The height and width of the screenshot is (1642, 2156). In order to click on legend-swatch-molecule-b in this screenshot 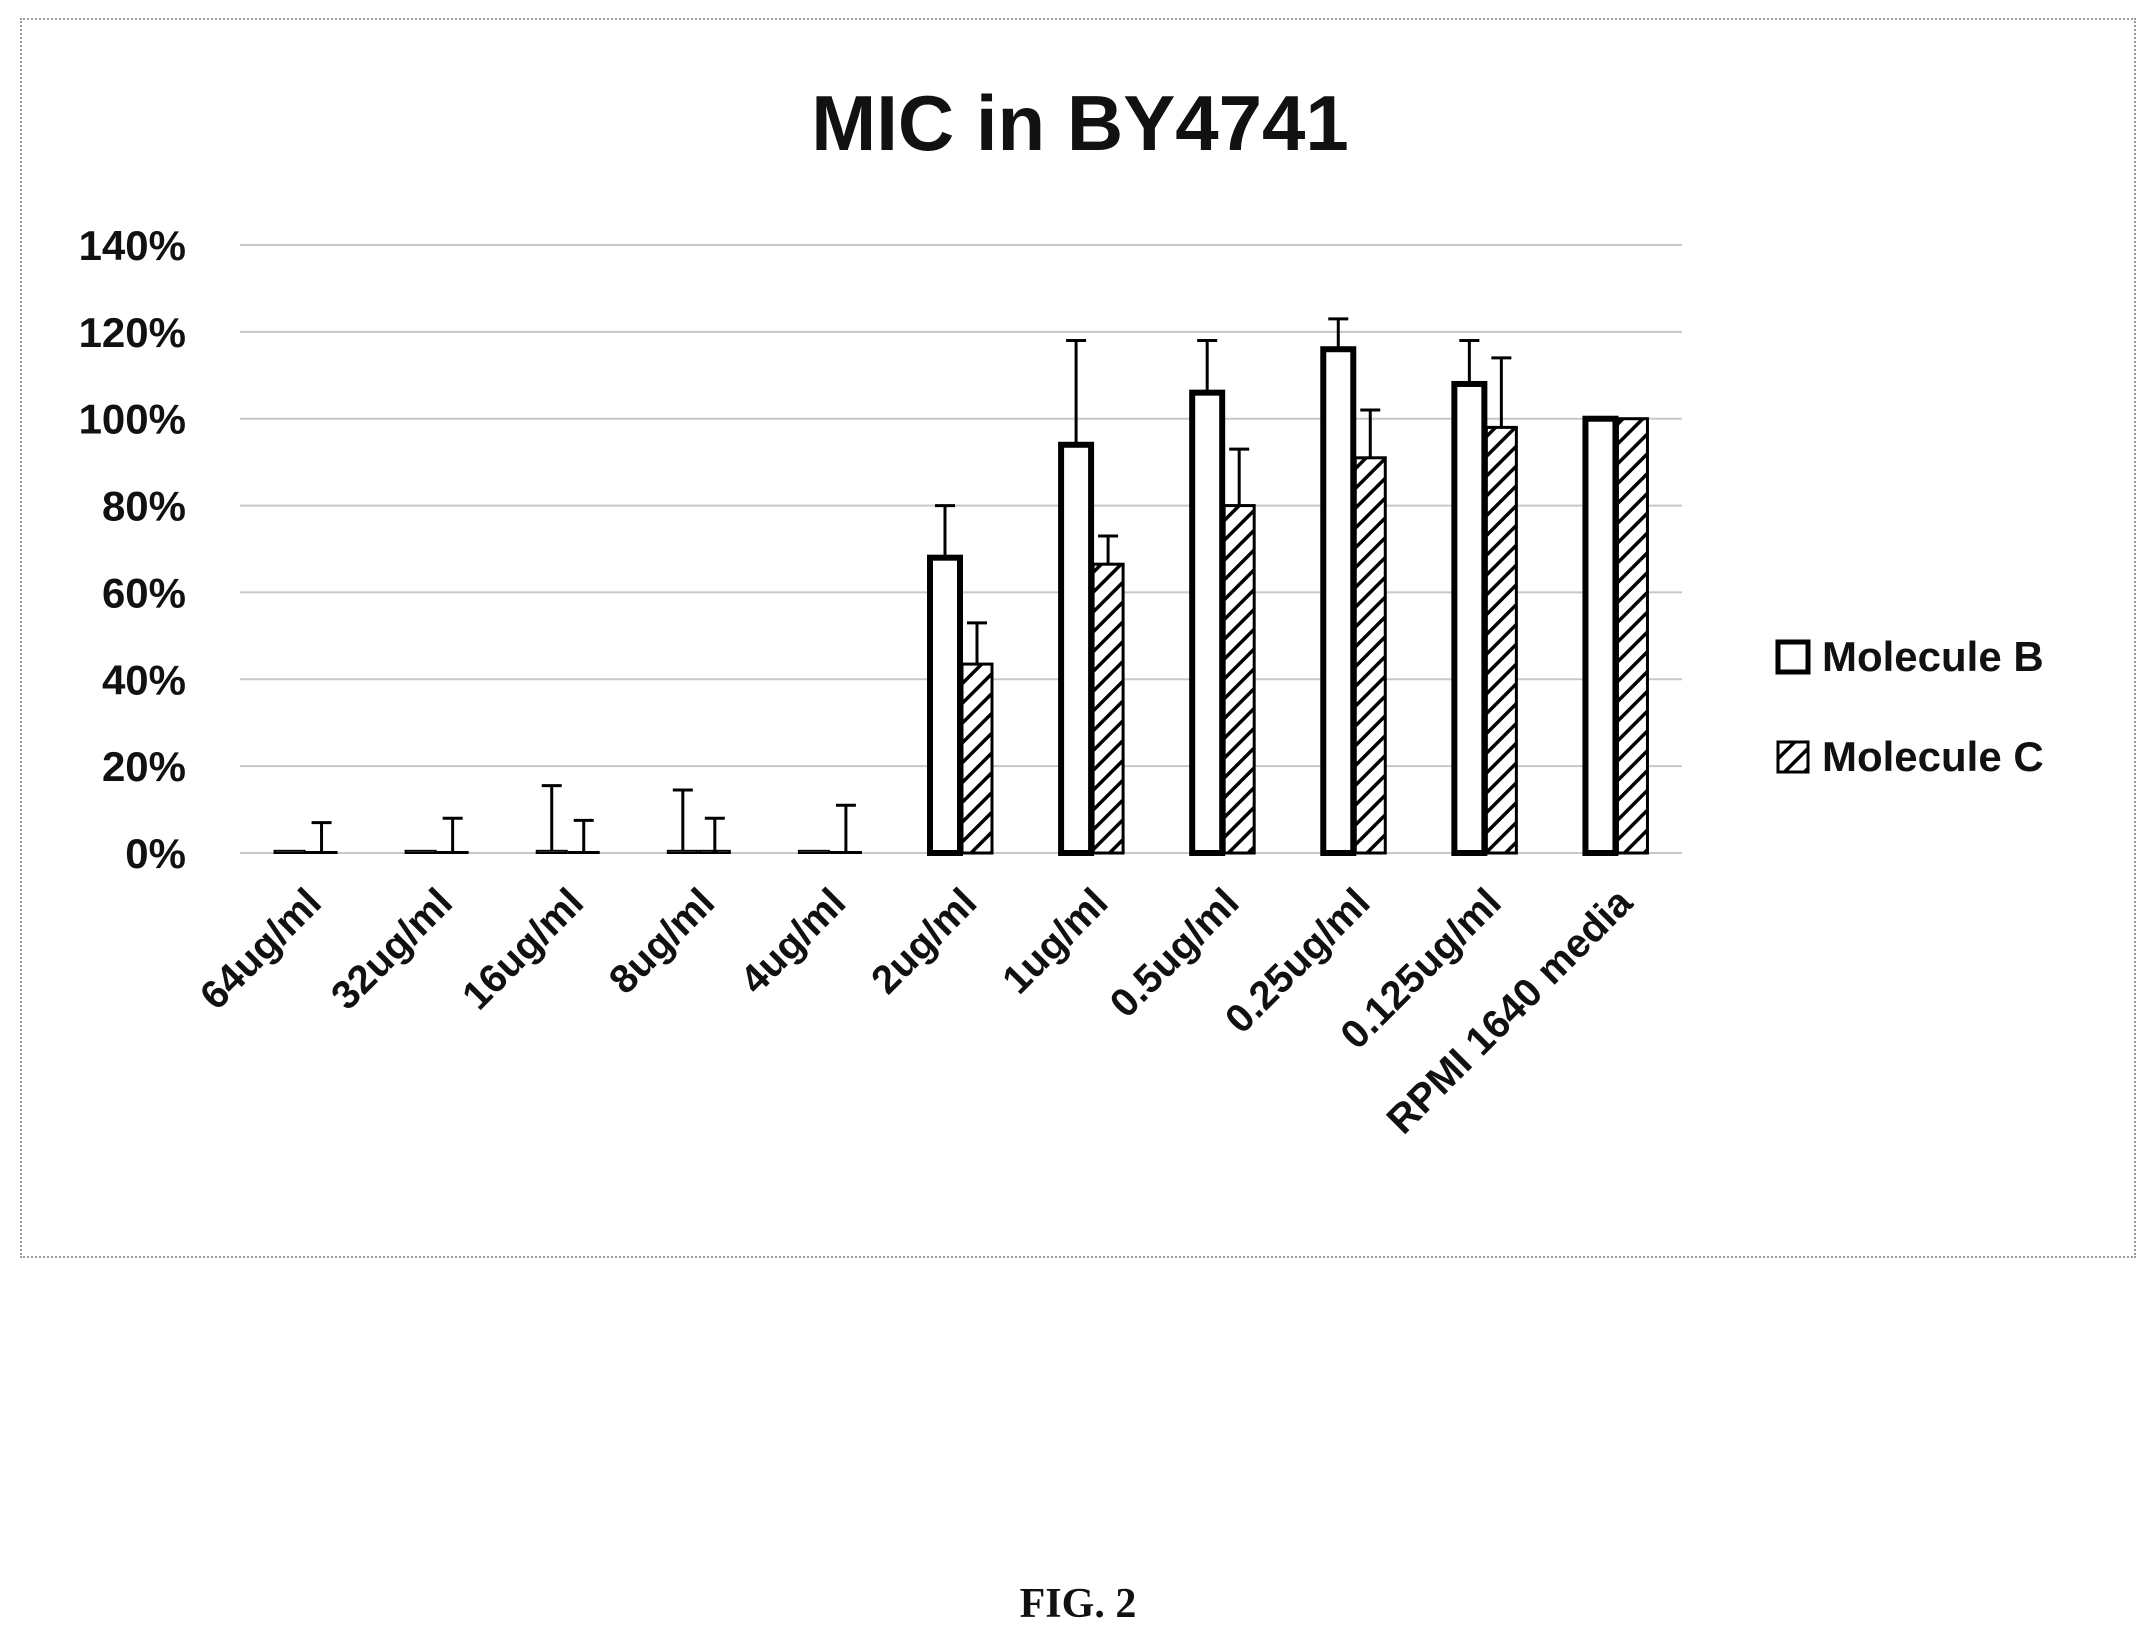, I will do `click(1793, 657)`.